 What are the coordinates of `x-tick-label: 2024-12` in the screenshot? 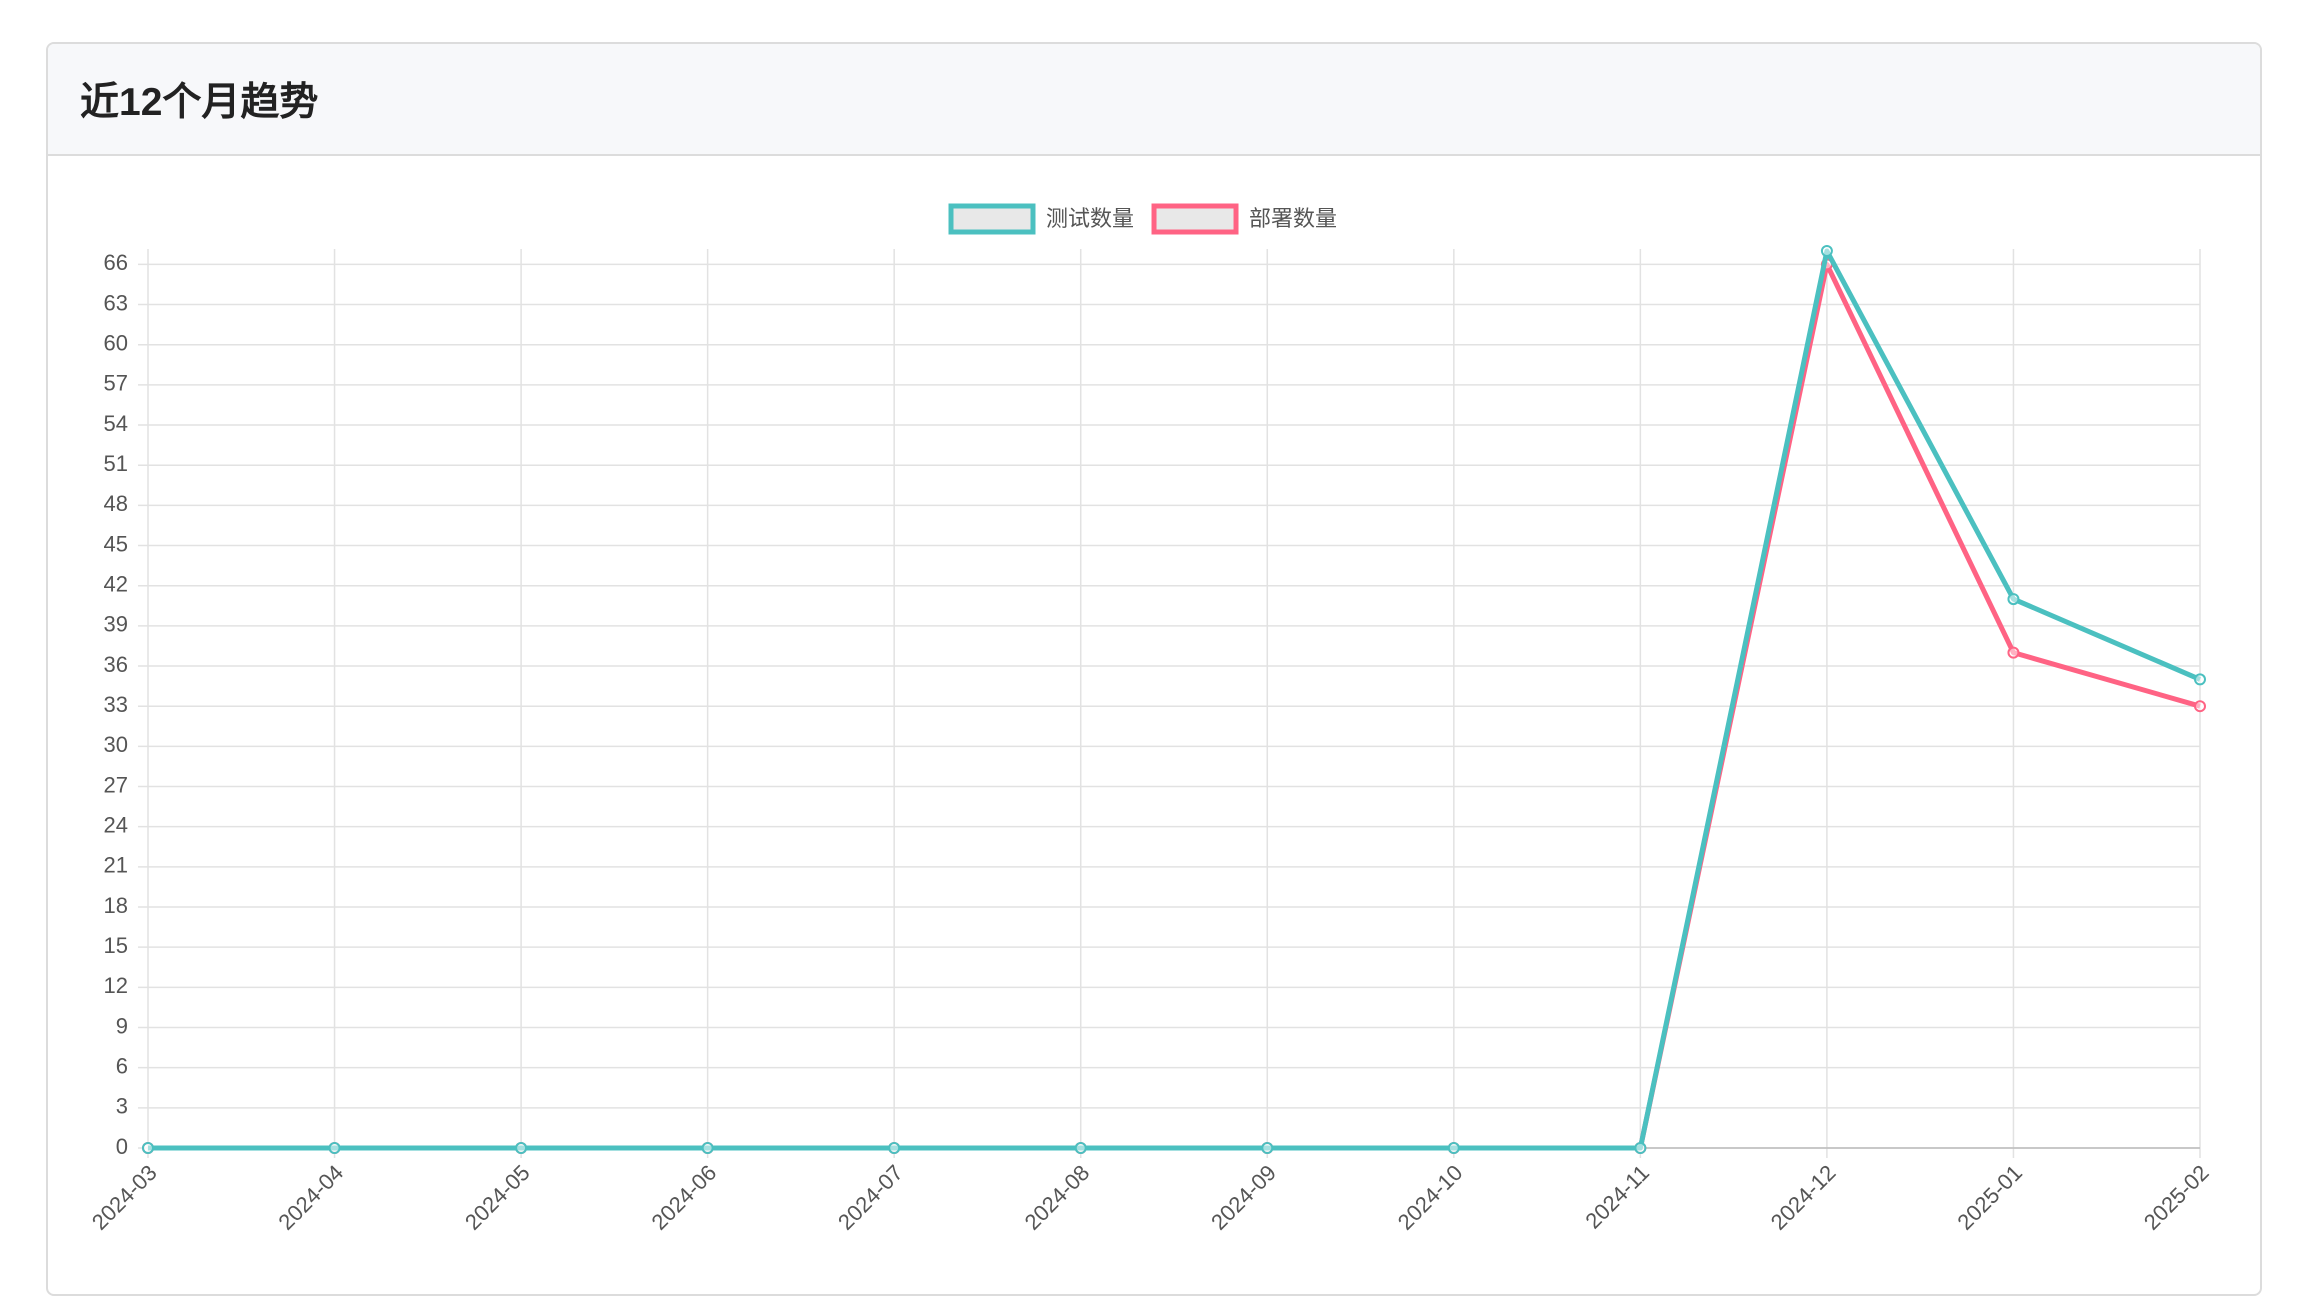 It's located at (1803, 1197).